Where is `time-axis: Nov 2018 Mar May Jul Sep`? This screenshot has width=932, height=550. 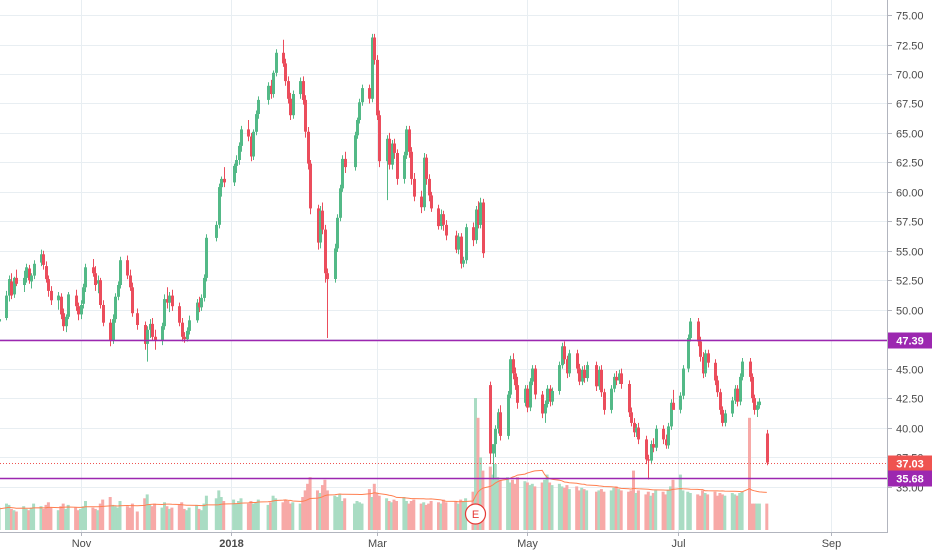
time-axis: Nov 2018 Mar May Jul Sep is located at coordinates (457, 541).